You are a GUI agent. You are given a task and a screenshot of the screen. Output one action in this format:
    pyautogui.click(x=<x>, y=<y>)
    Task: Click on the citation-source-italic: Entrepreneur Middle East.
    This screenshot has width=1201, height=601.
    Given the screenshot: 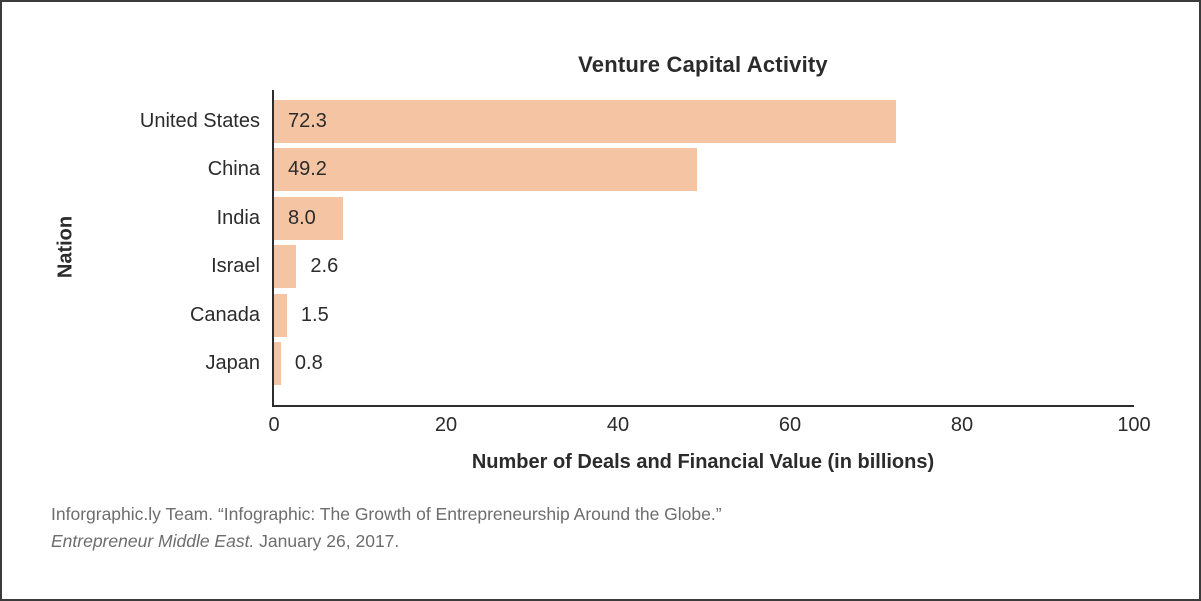 What is the action you would take?
    pyautogui.click(x=153, y=541)
    